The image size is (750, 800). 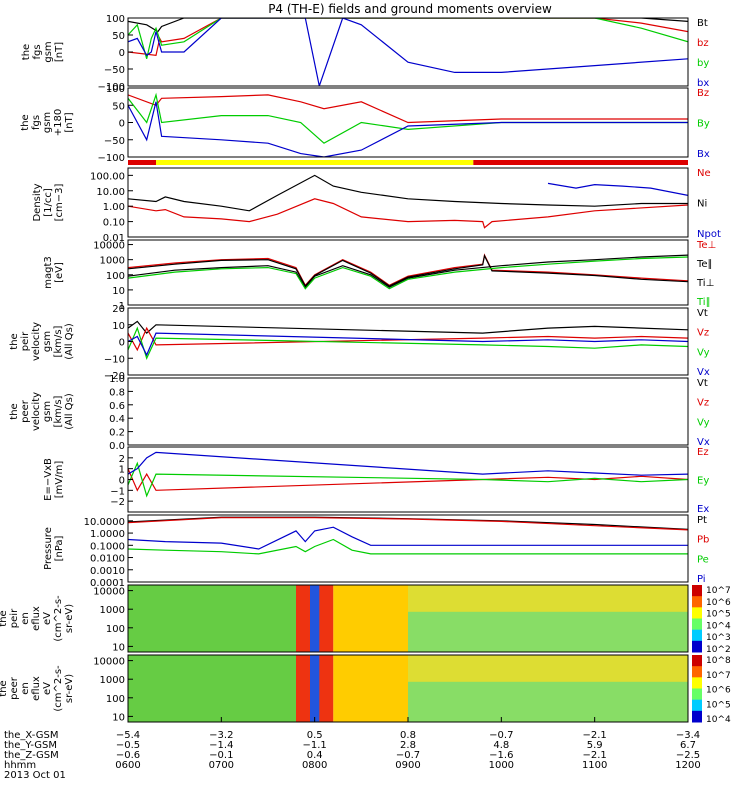 What do you see at coordinates (703, 481) in the screenshot?
I see `legend-entry: Ey` at bounding box center [703, 481].